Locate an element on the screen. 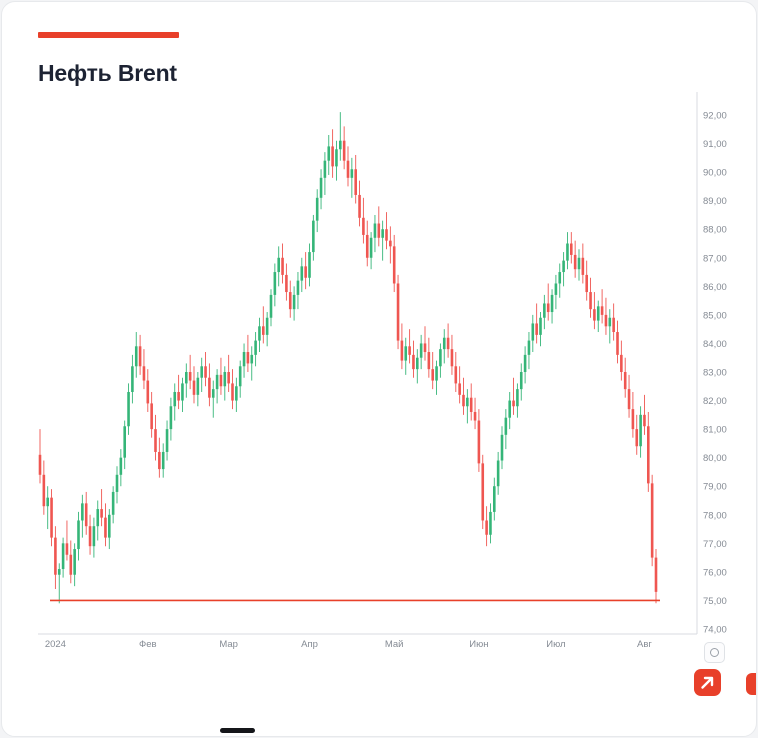  y-axis-label: 81,00 is located at coordinates (715, 430).